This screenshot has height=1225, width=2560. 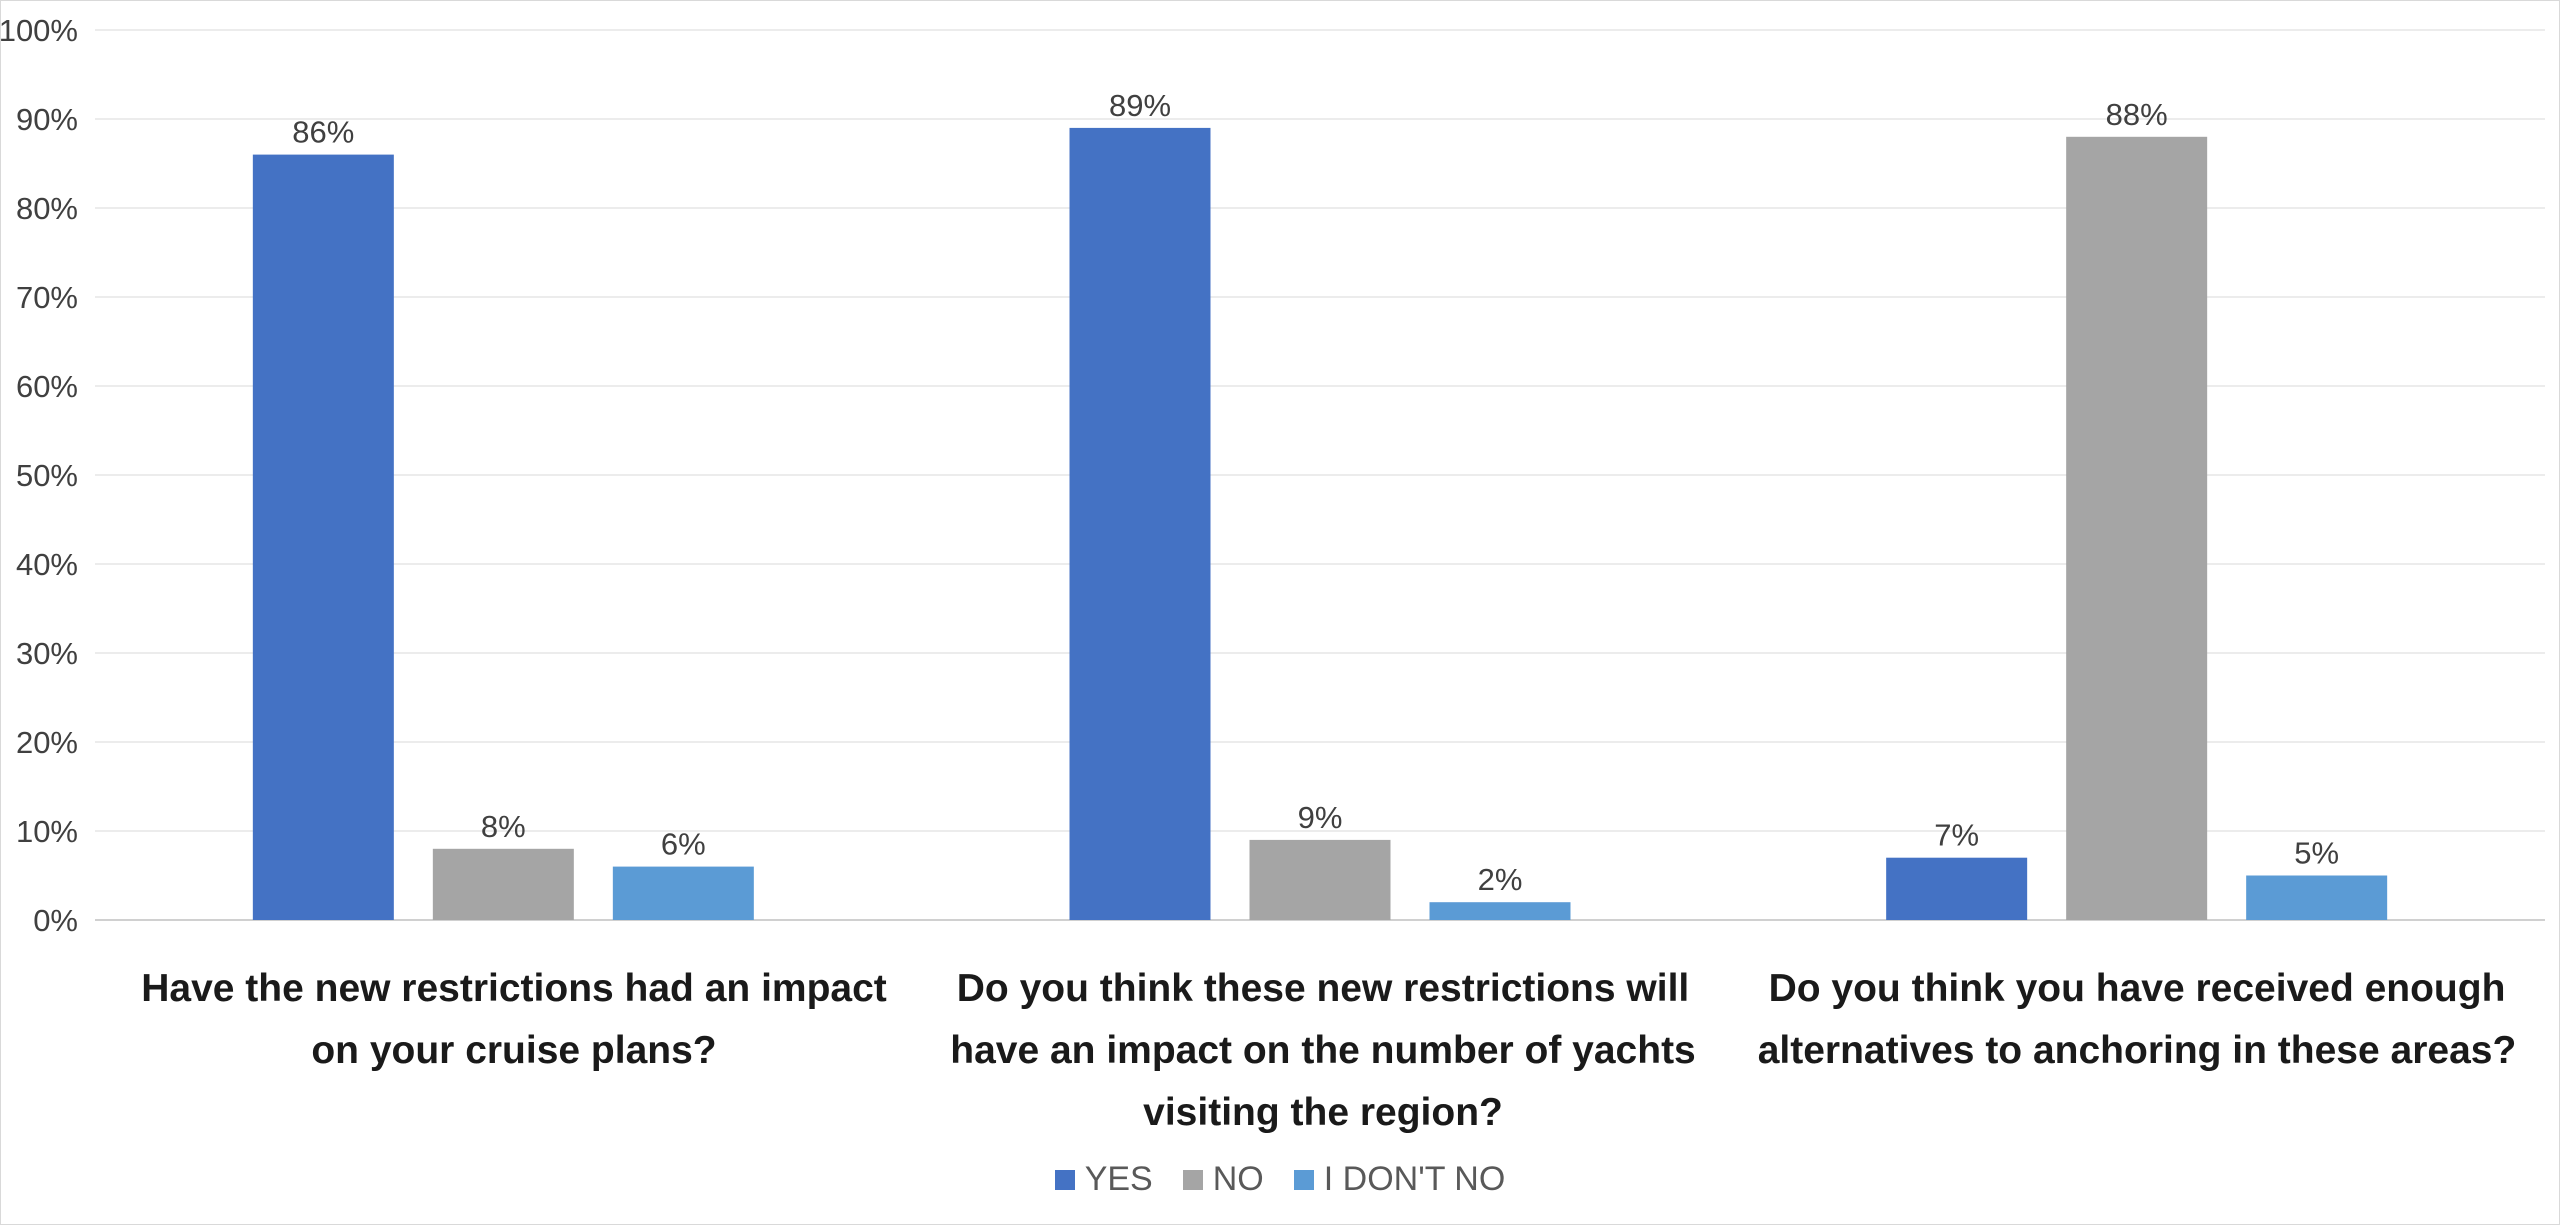 What do you see at coordinates (2137, 114) in the screenshot?
I see `data-label-series2-category3: 88%` at bounding box center [2137, 114].